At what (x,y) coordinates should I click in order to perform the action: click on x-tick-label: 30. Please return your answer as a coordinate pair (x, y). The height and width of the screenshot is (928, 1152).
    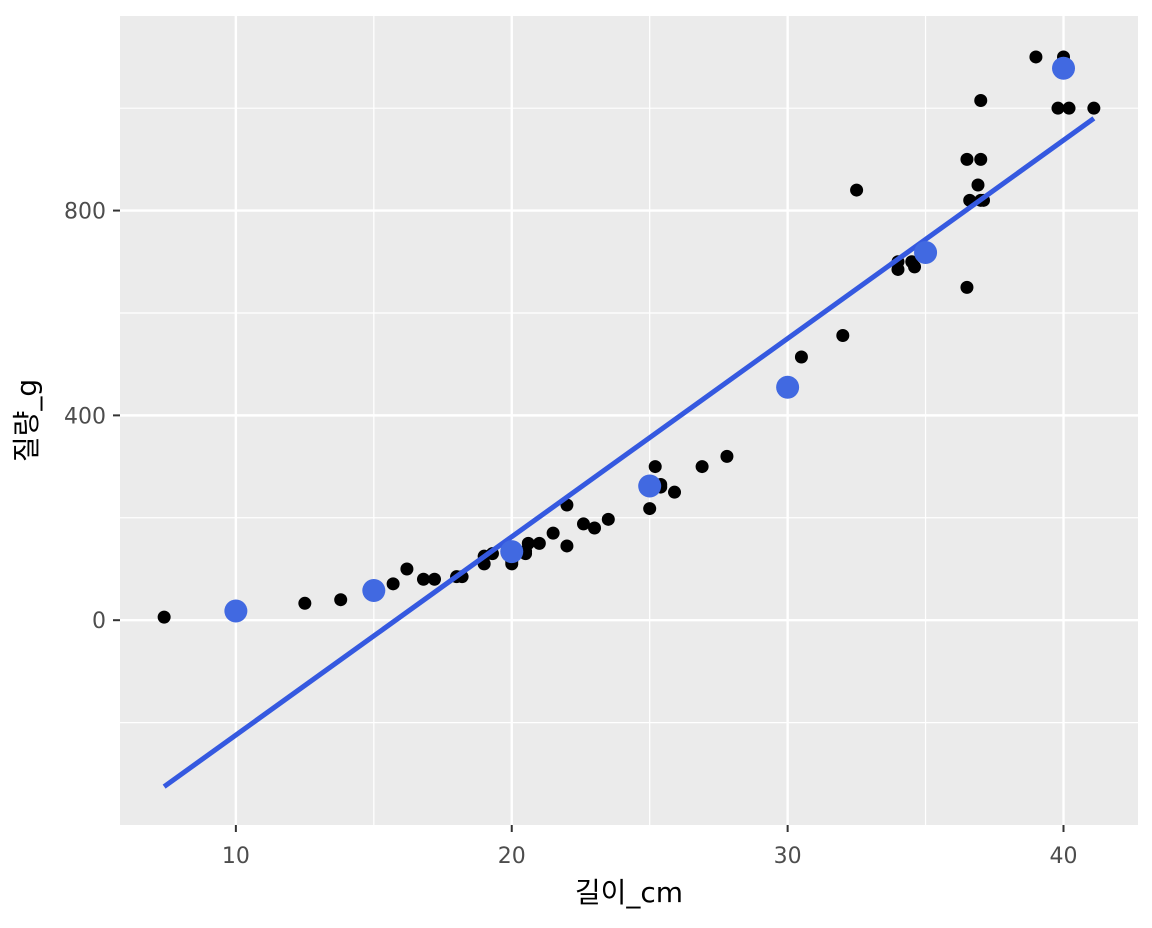
    Looking at the image, I should click on (788, 856).